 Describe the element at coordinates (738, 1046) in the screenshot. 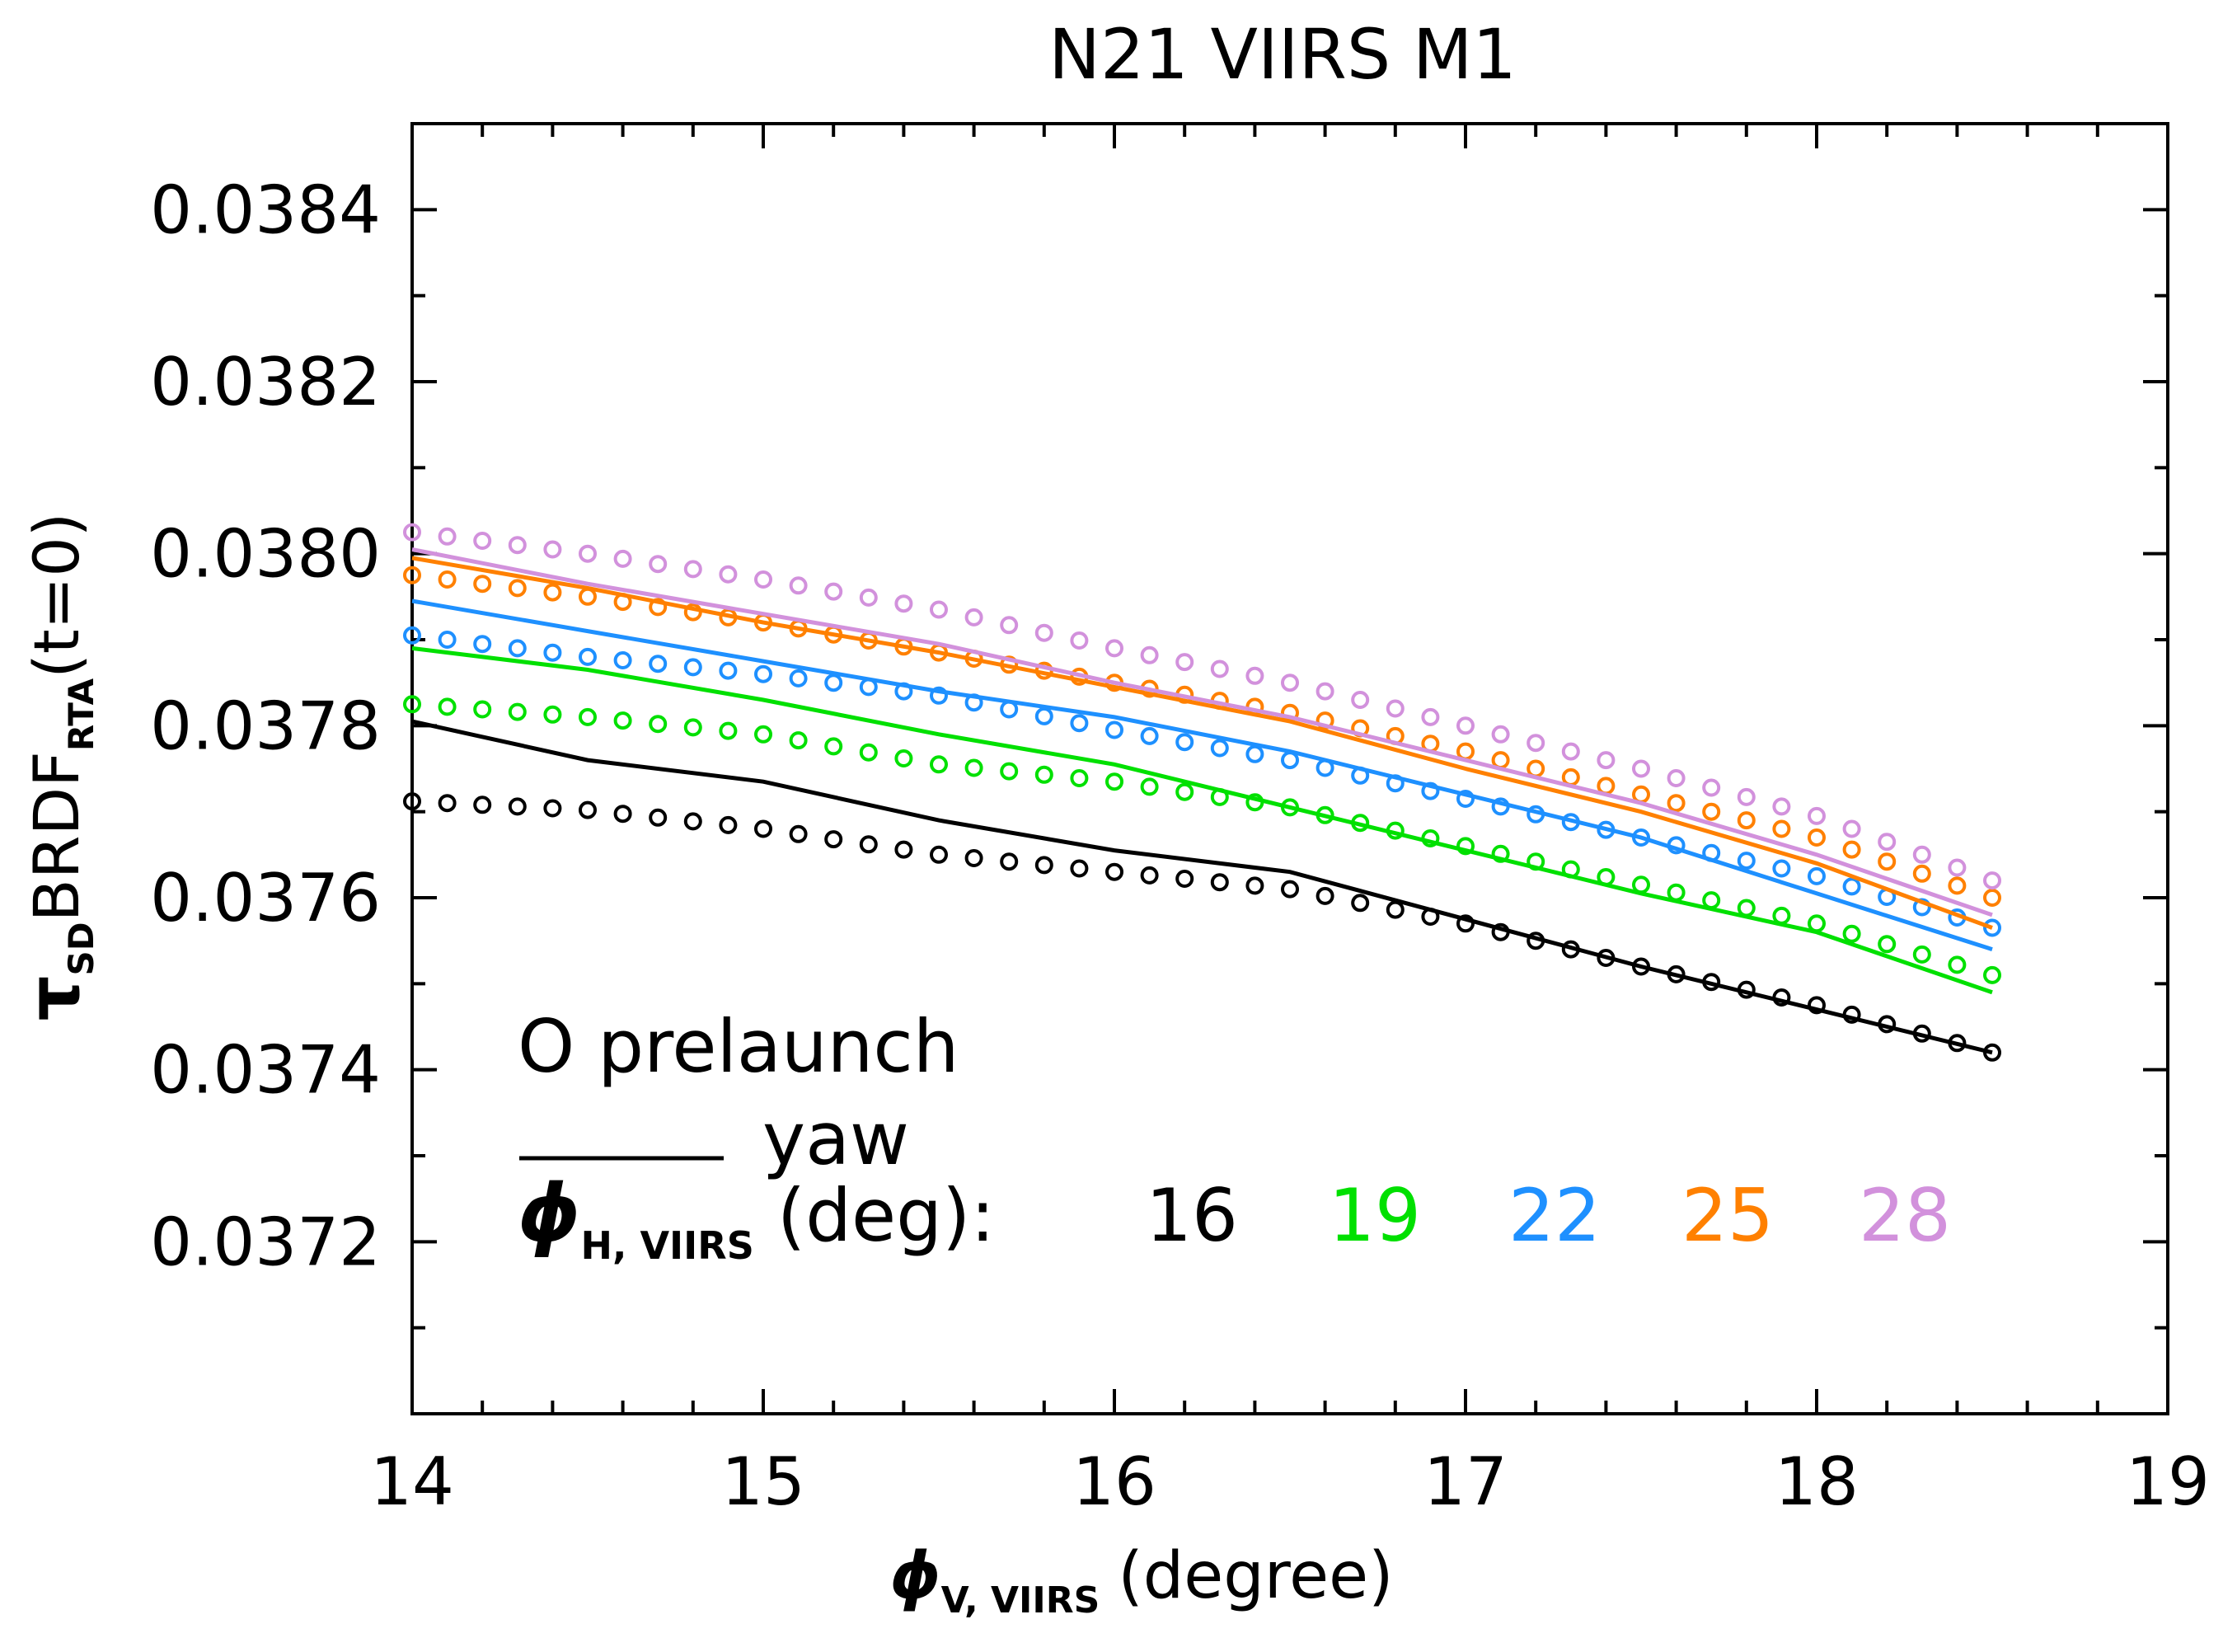

I see `legend-marker-label: O prelaunch` at that location.